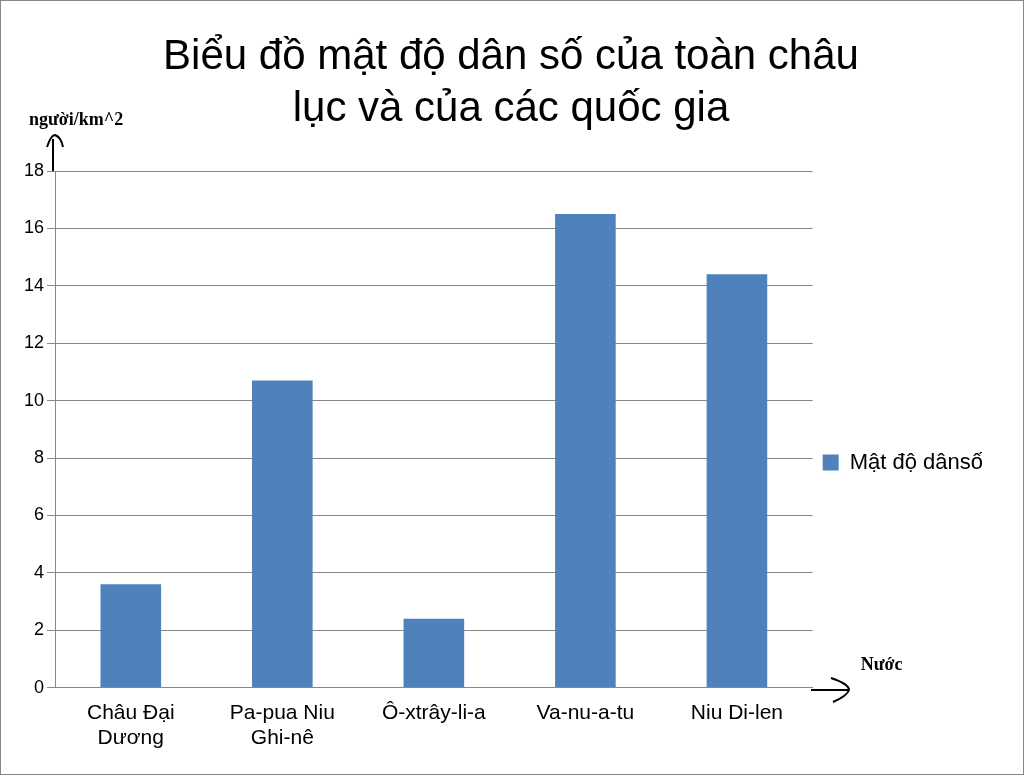 The height and width of the screenshot is (775, 1024). I want to click on legend-label: Mật độ dânsố, so click(916, 461).